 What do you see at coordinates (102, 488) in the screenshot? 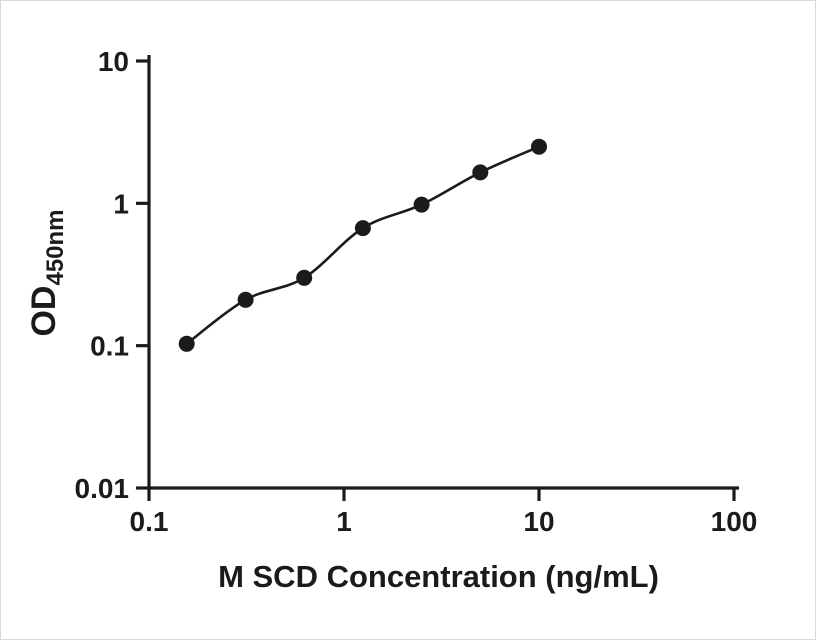
I see `y-tick-label: 0.01` at bounding box center [102, 488].